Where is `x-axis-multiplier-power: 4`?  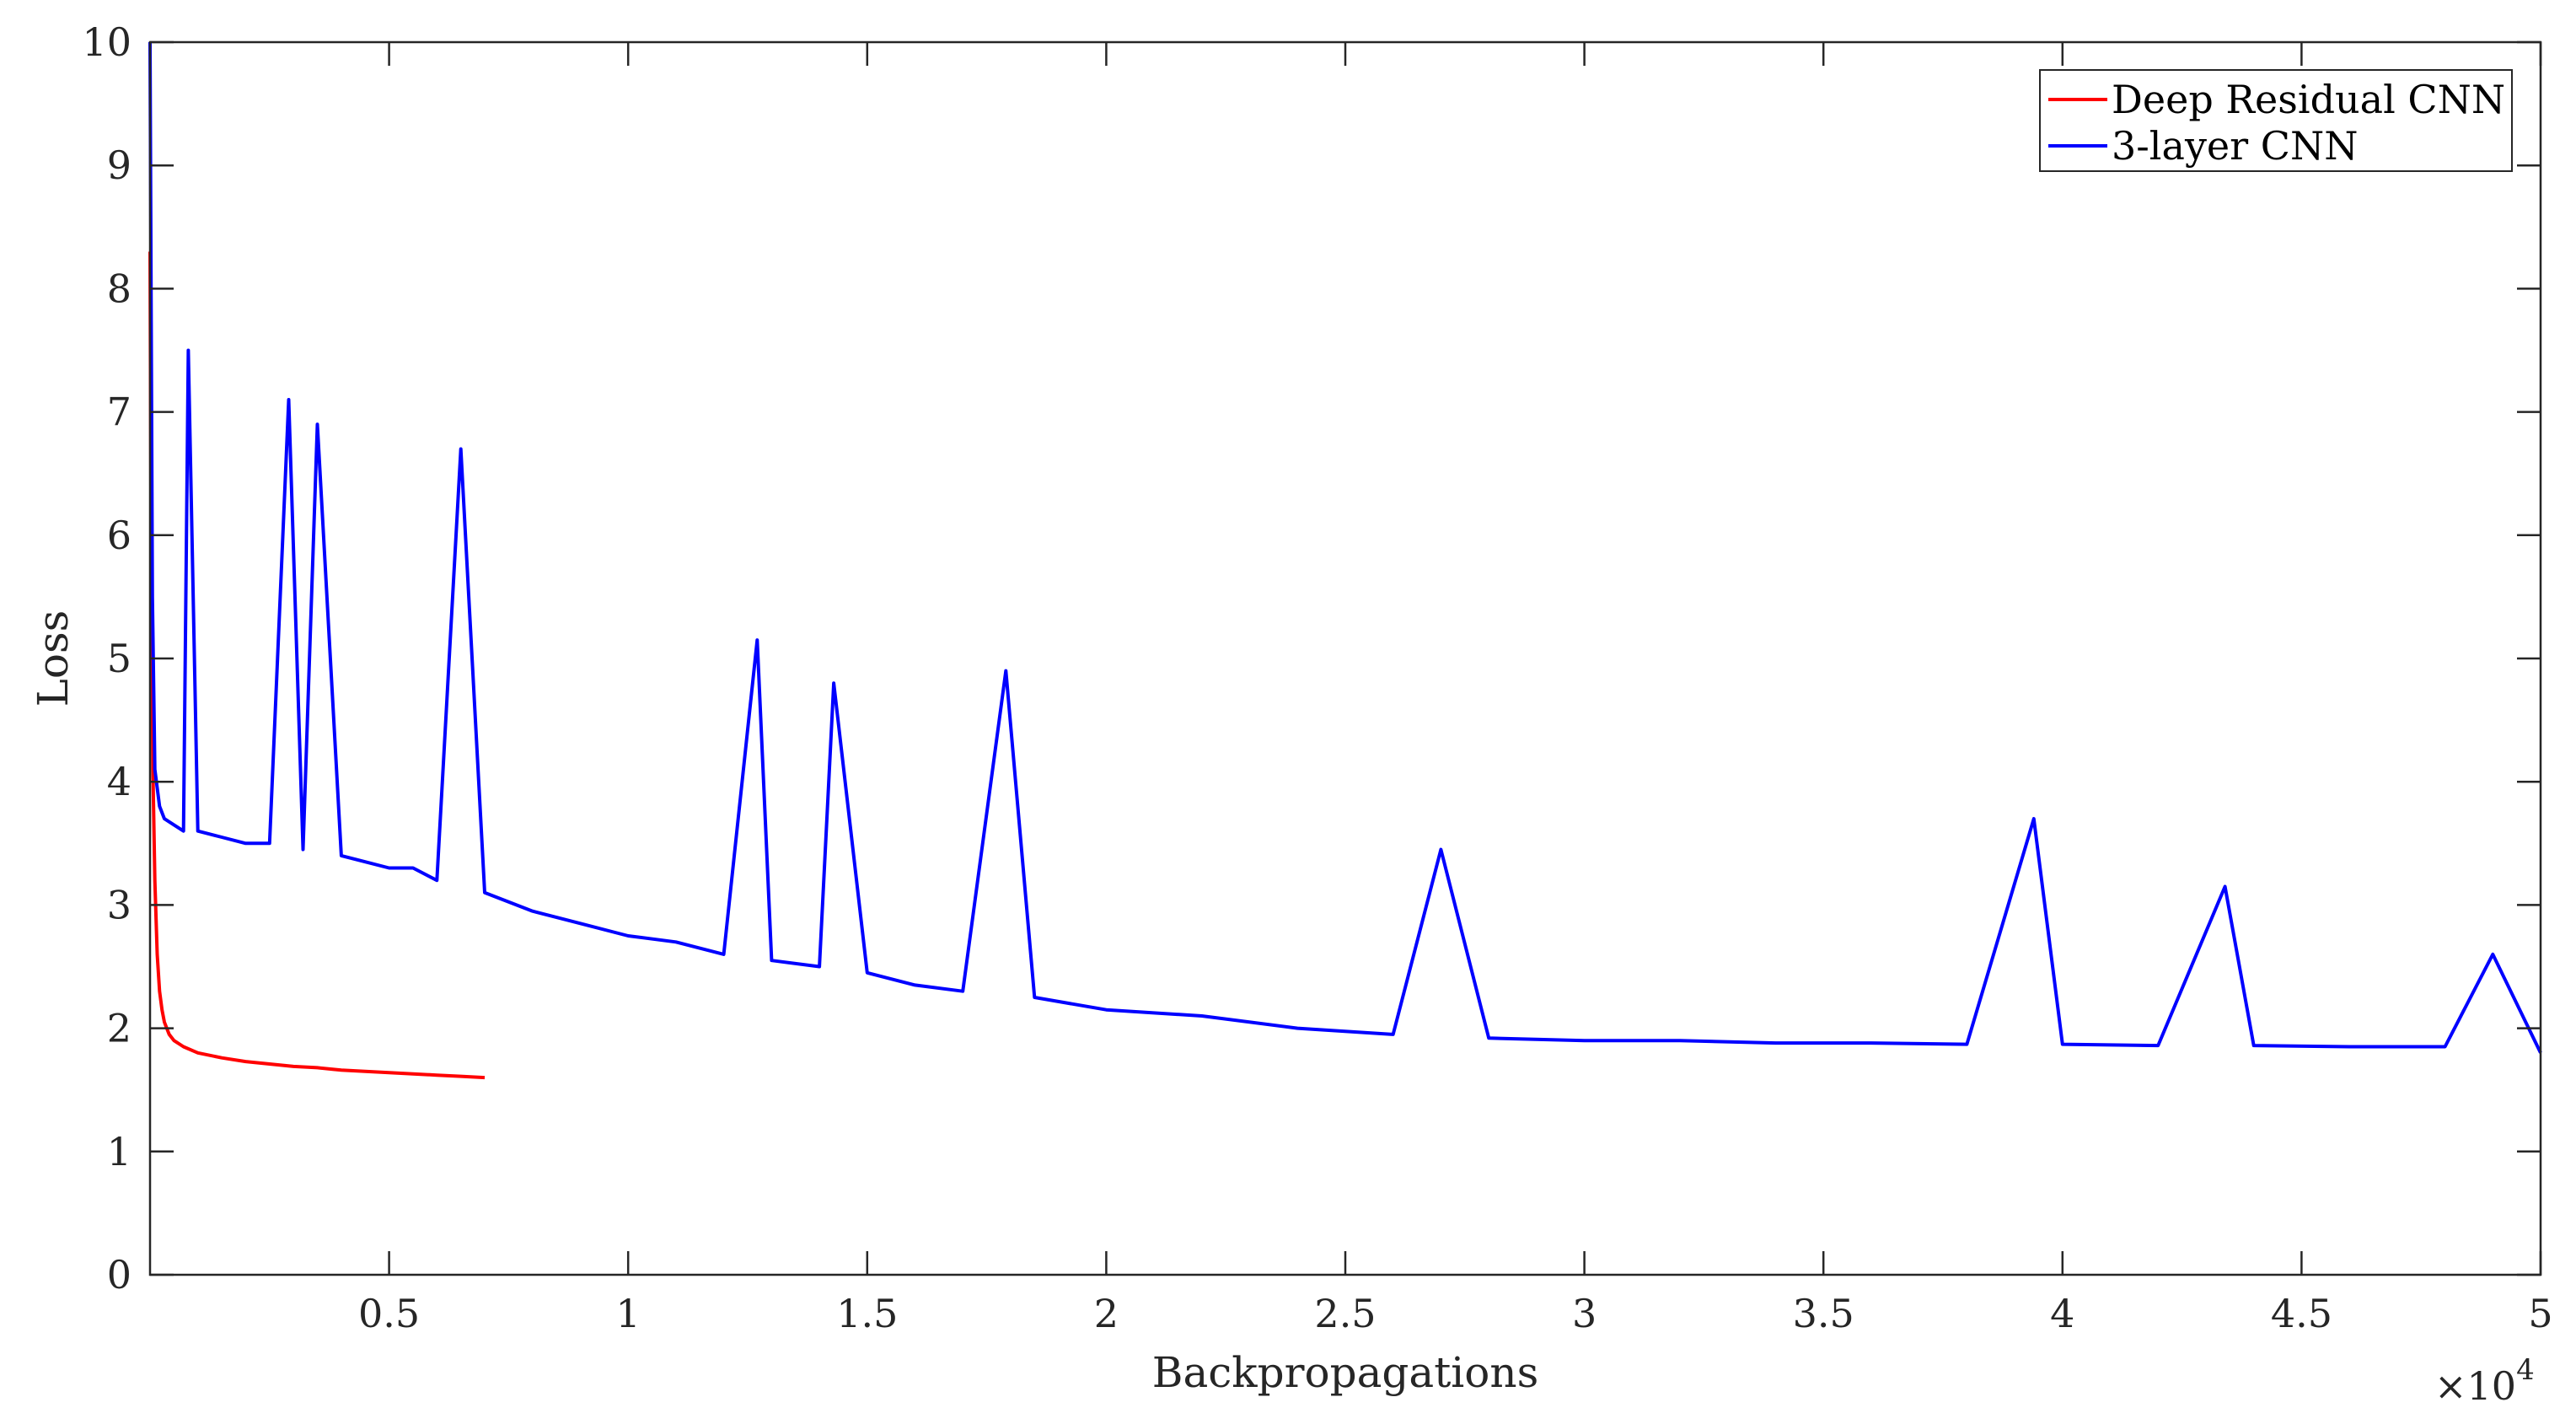
x-axis-multiplier-power: 4 is located at coordinates (2525, 1370).